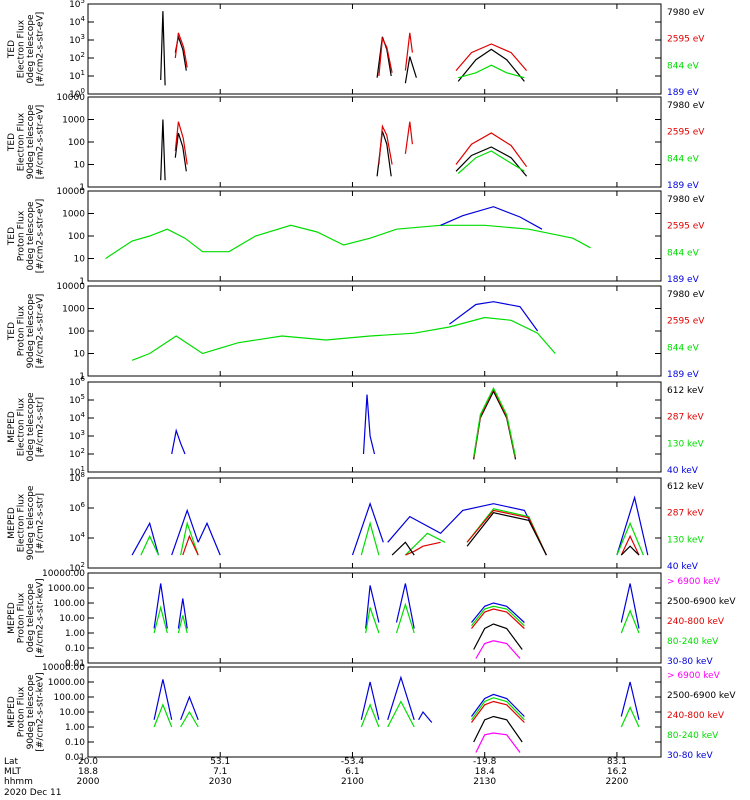 This screenshot has width=750, height=800. Describe the element at coordinates (13, 772) in the screenshot. I see `footer-row-label: MLT` at that location.